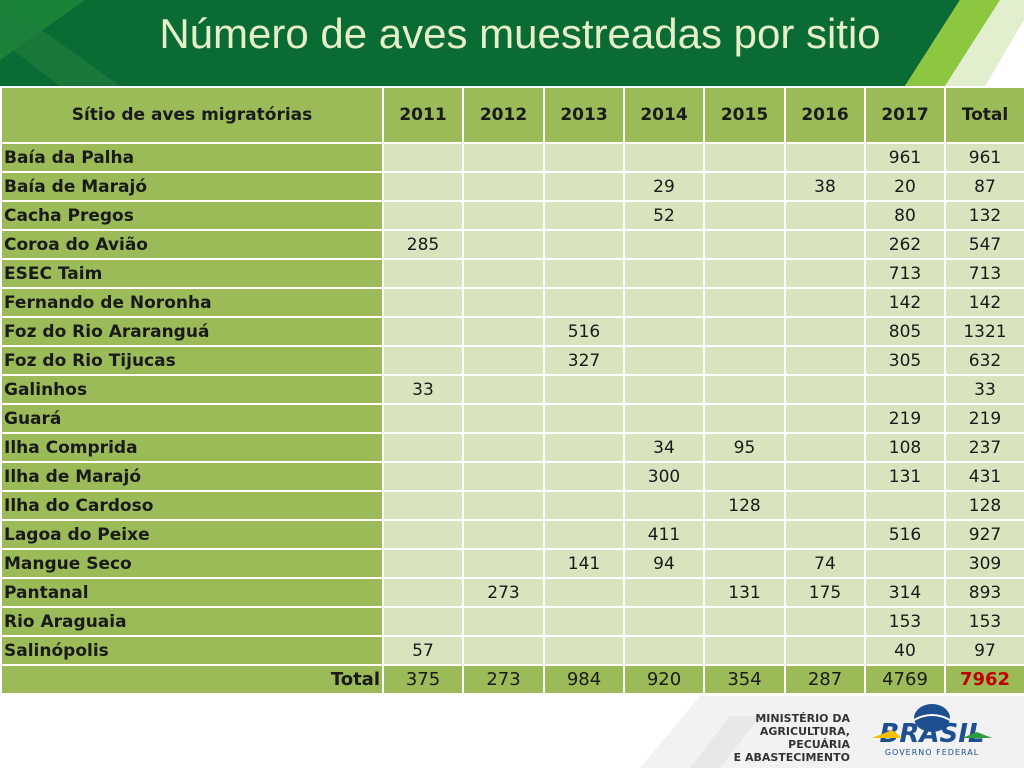  What do you see at coordinates (512, 679) in the screenshot?
I see `total-row: Total 375 273 984 920 354 287 4769 7962` at bounding box center [512, 679].